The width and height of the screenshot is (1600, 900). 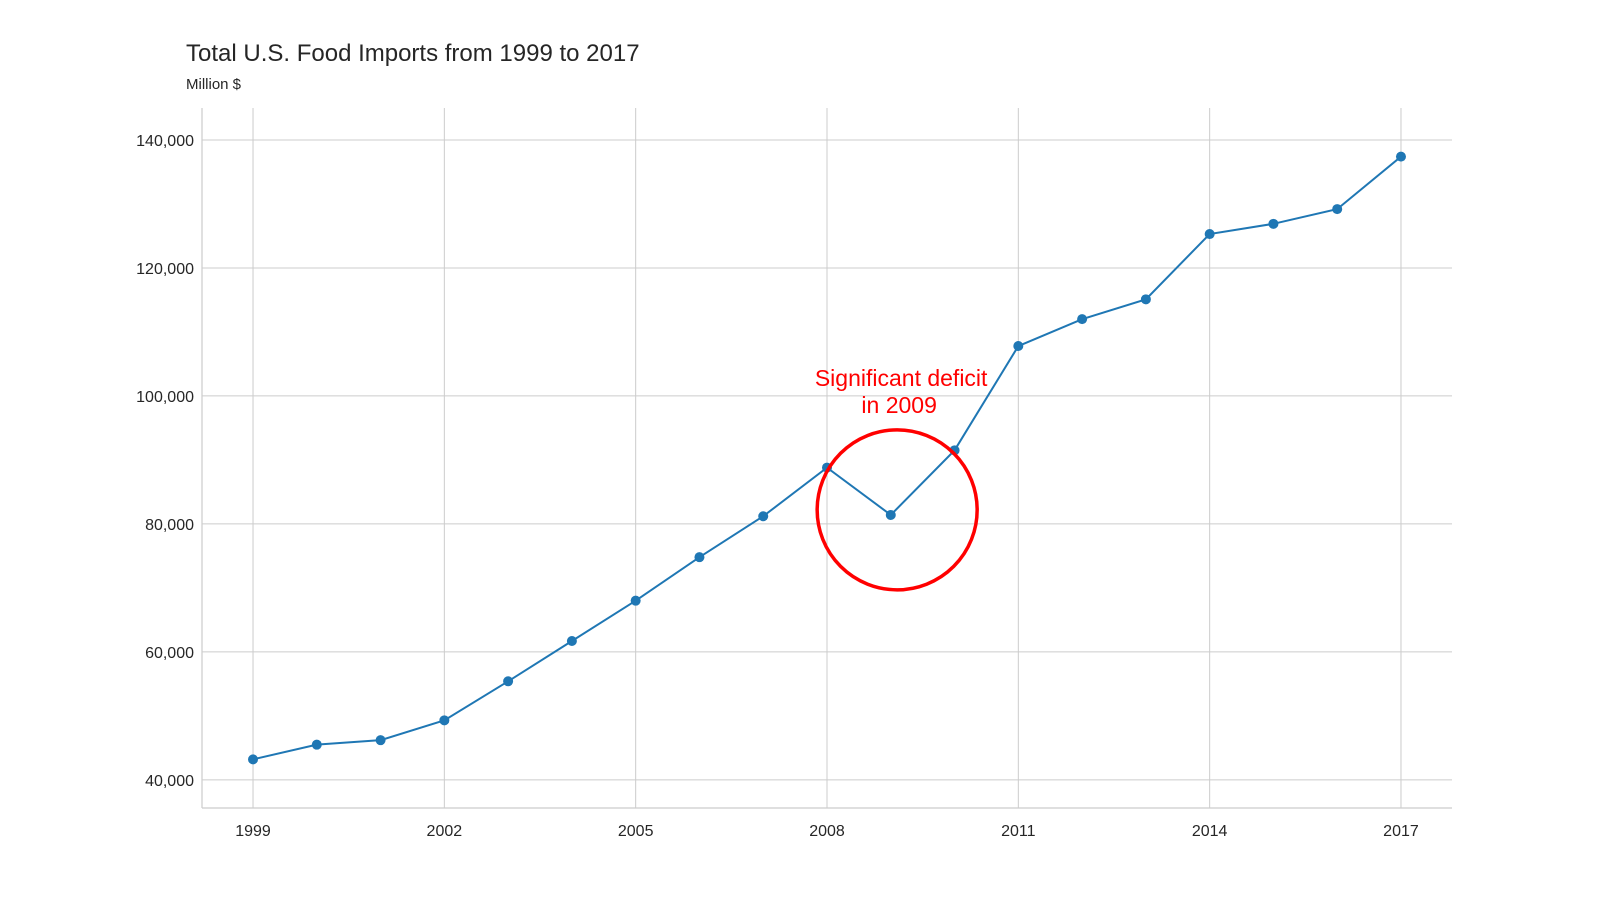 I want to click on y-tick-label: 80,000, so click(x=169, y=525).